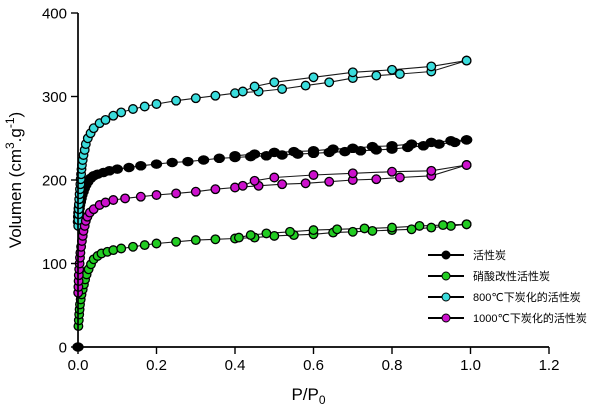 Image resolution: width=600 pixels, height=417 pixels. What do you see at coordinates (156, 365) in the screenshot?
I see `x-tick-label: 0.2` at bounding box center [156, 365].